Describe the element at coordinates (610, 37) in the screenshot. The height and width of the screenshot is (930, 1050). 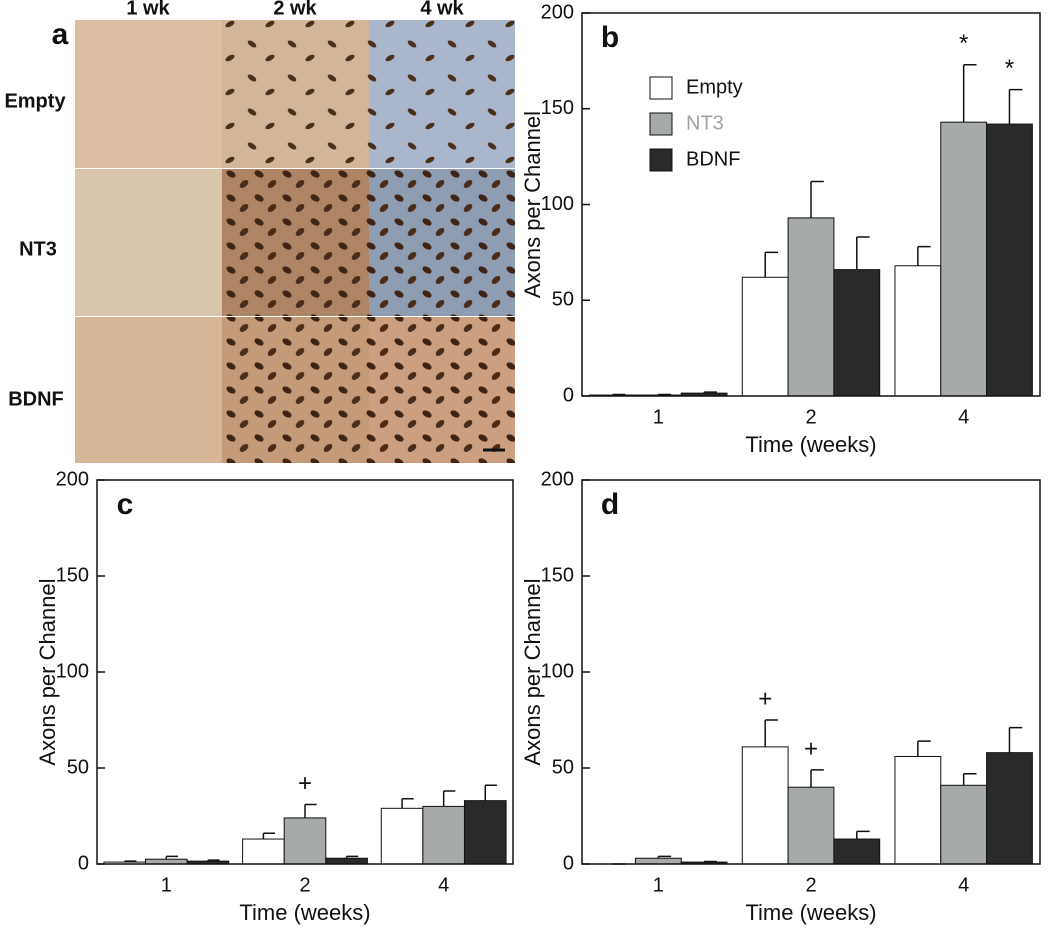
I see `panel-label: b` at that location.